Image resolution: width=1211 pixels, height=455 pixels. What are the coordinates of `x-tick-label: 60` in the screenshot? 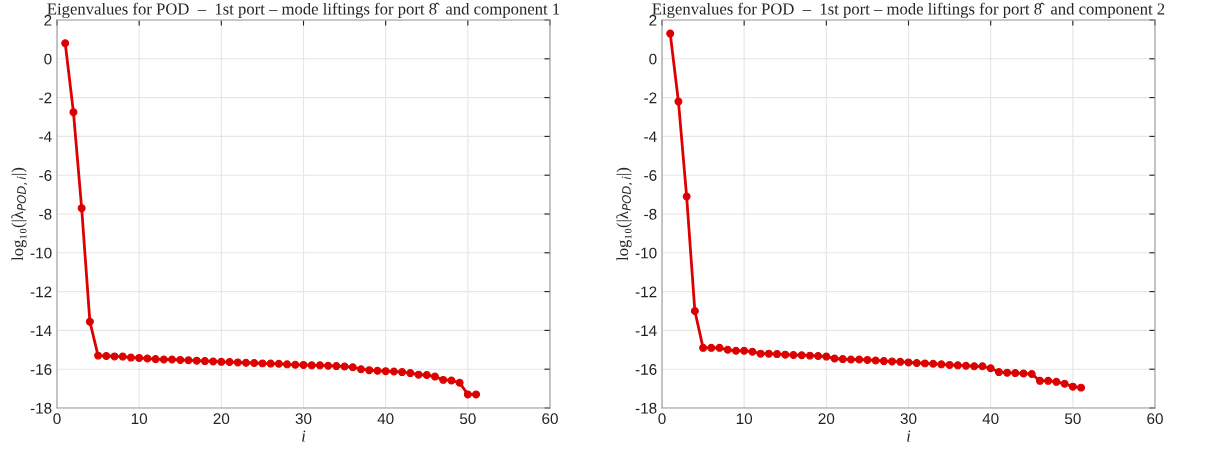 It's located at (1155, 419).